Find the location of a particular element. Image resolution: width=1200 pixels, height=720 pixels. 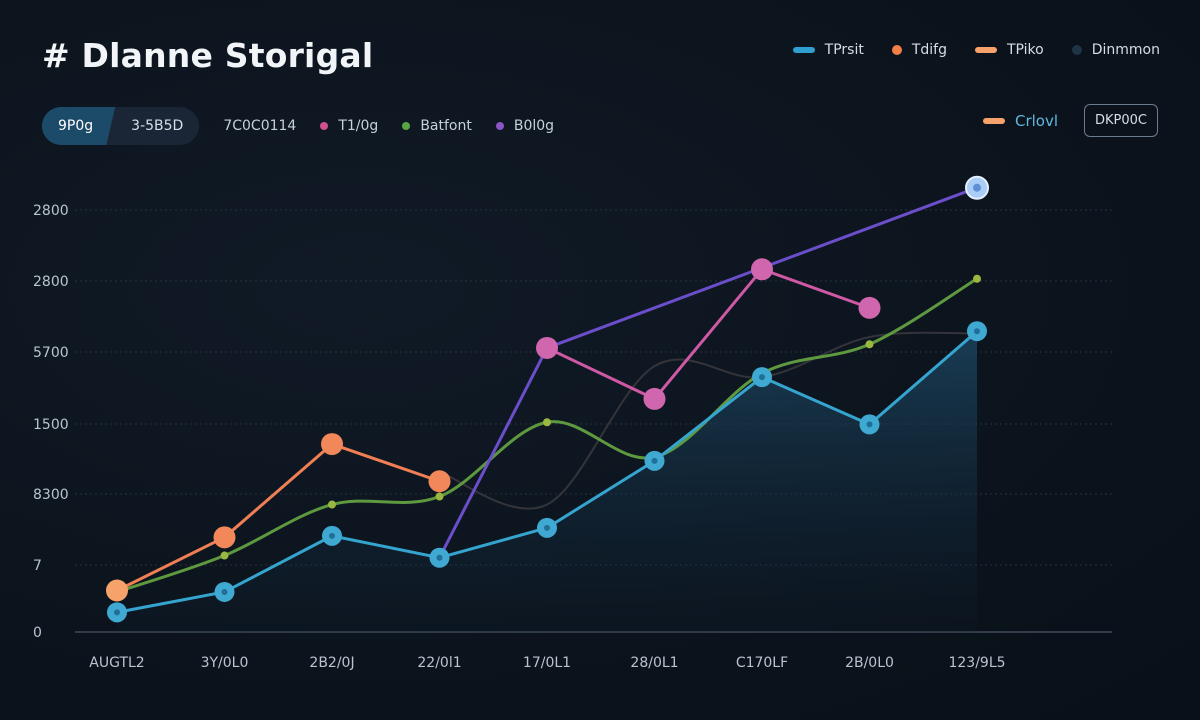

legend-item-tprsit: TPrsit is located at coordinates (828, 50).